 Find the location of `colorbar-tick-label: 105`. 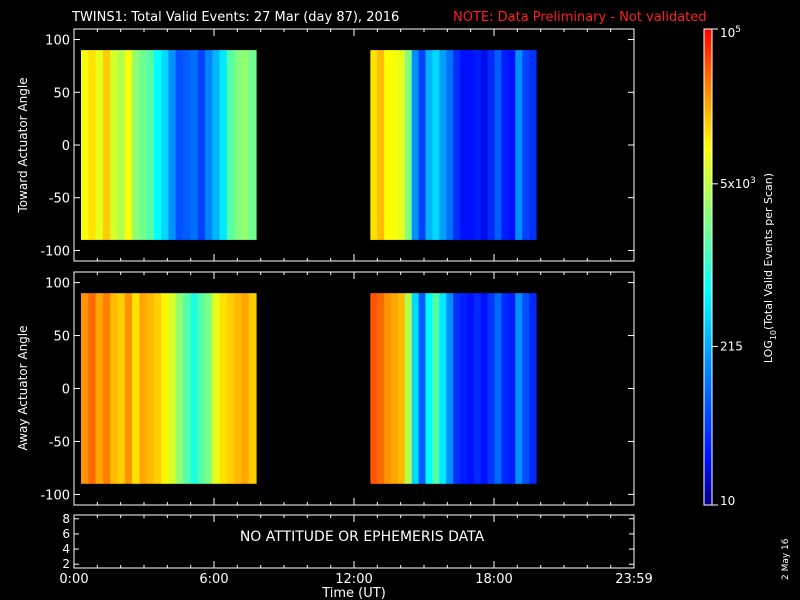

colorbar-tick-label: 105 is located at coordinates (730, 32).